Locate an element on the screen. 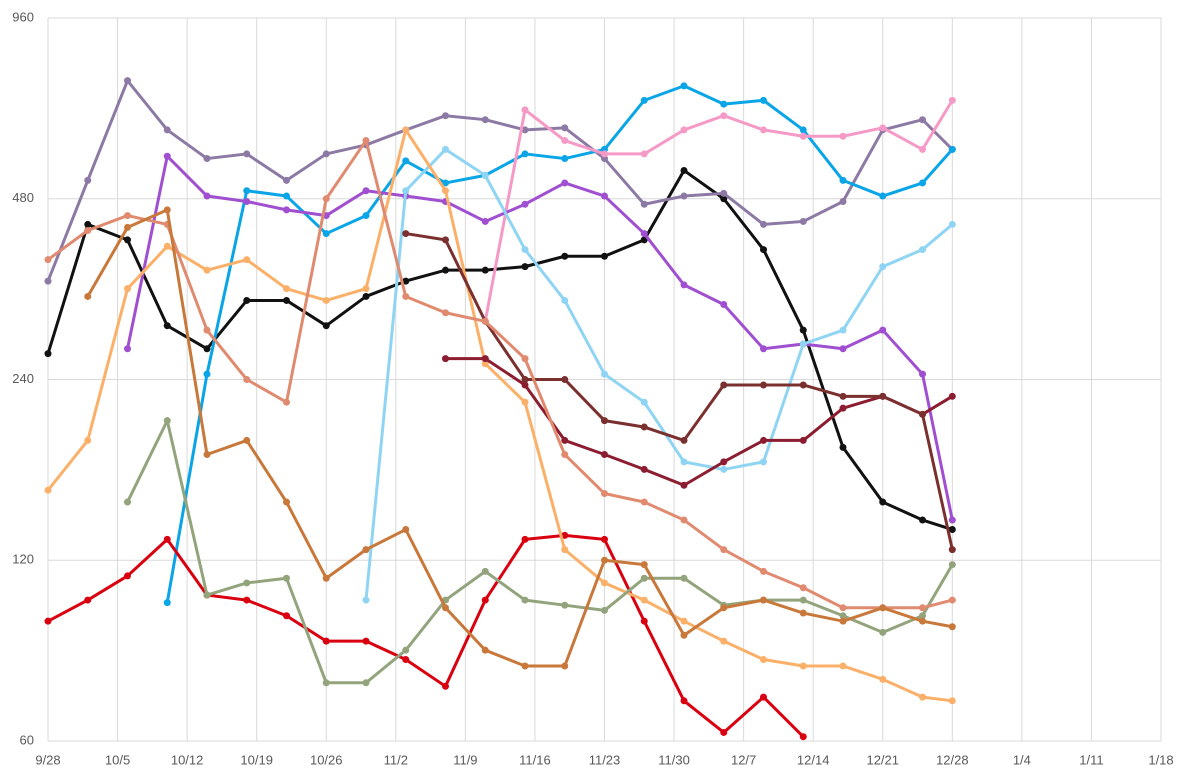  x-tick-label: 1/11 is located at coordinates (1091, 759).